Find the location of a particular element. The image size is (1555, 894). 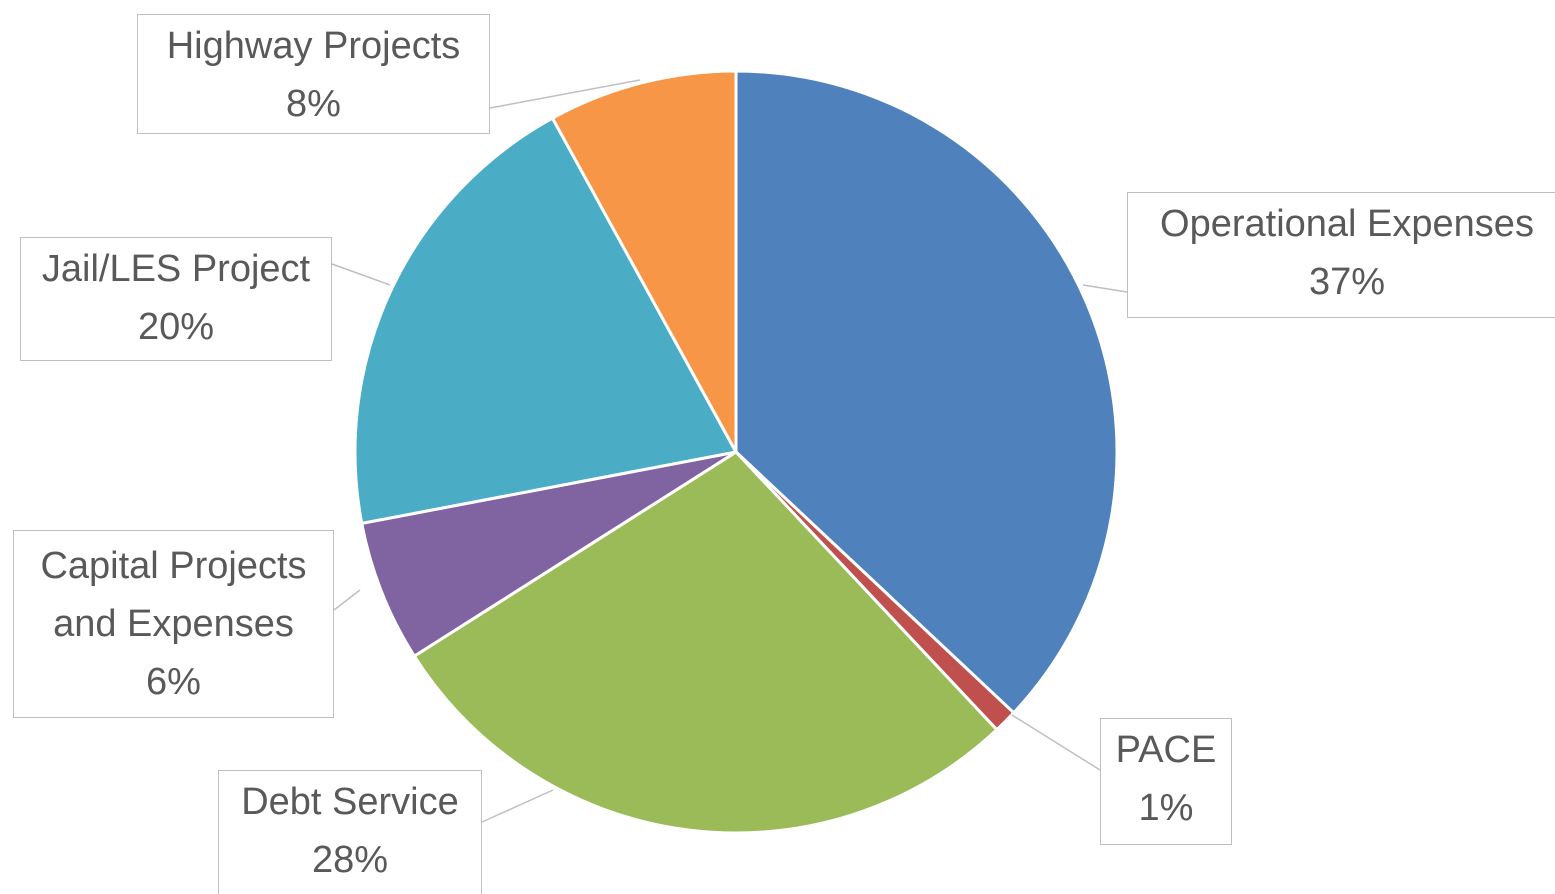

category-label: Debt Service is located at coordinates (350, 802).